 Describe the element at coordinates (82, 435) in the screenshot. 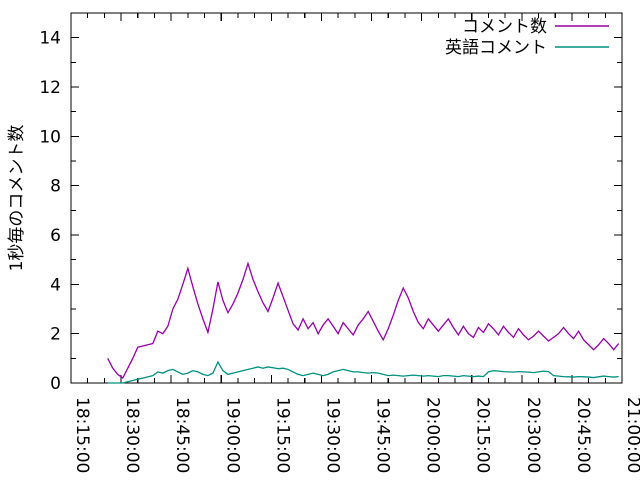

I see `x-tick-label: 18:15:00` at that location.